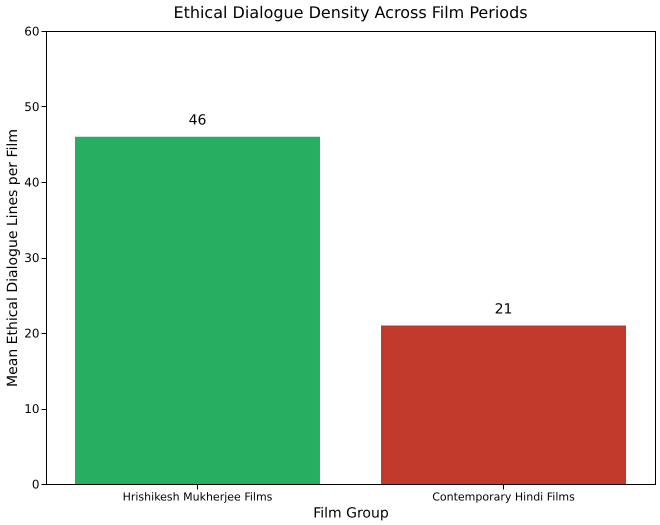 This screenshot has height=525, width=660. Describe the element at coordinates (36, 485) in the screenshot. I see `y-tick-label: 0` at that location.